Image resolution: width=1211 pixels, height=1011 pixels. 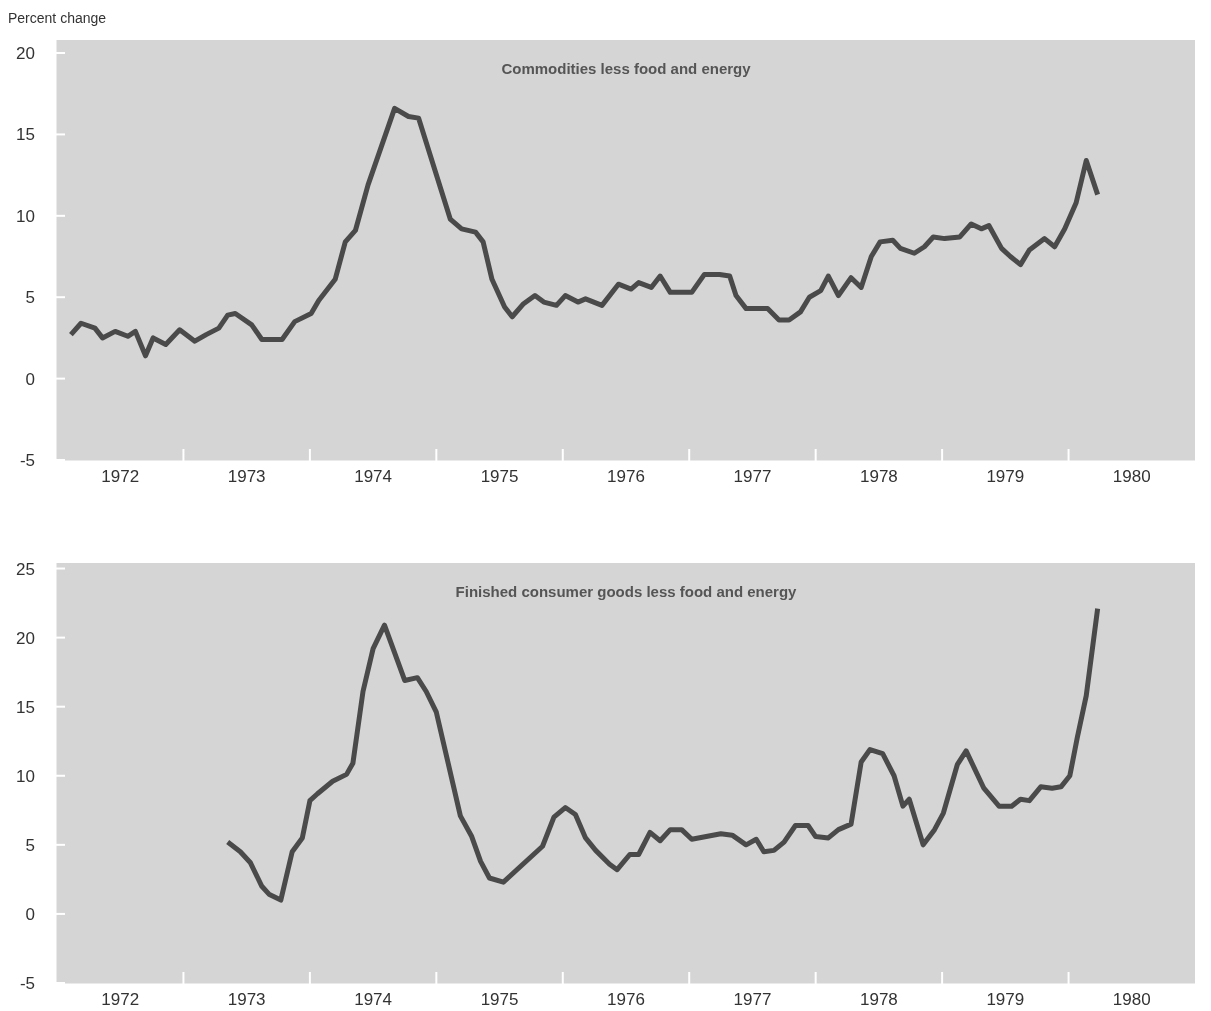 What do you see at coordinates (25, 569) in the screenshot?
I see `y-tick-label: 25` at bounding box center [25, 569].